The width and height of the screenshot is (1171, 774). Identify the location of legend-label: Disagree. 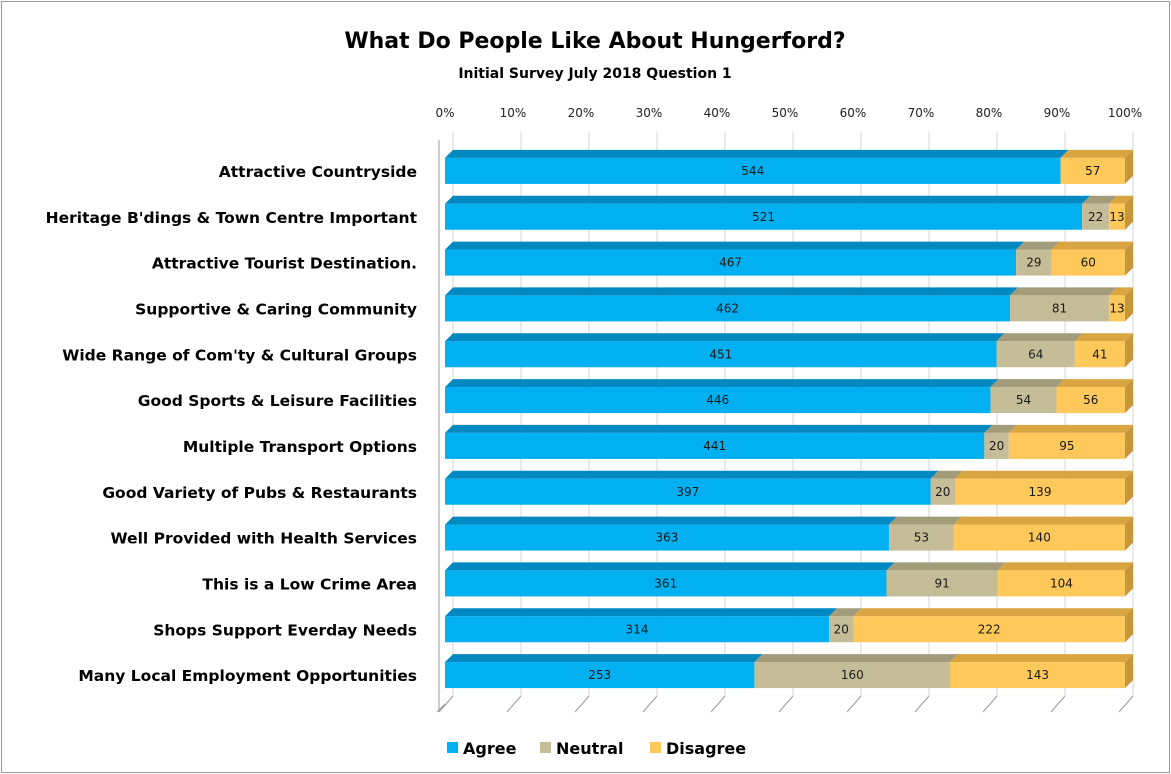
(706, 748).